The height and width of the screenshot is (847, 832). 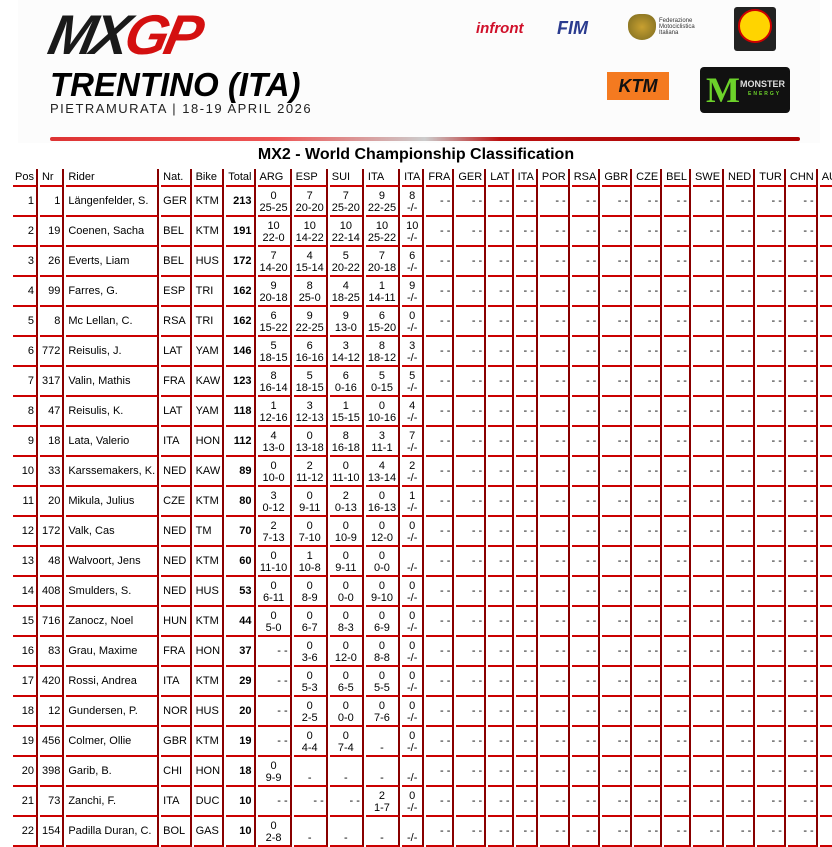 What do you see at coordinates (113, 652) in the screenshot?
I see `rider-cell: Grau, Maxime` at bounding box center [113, 652].